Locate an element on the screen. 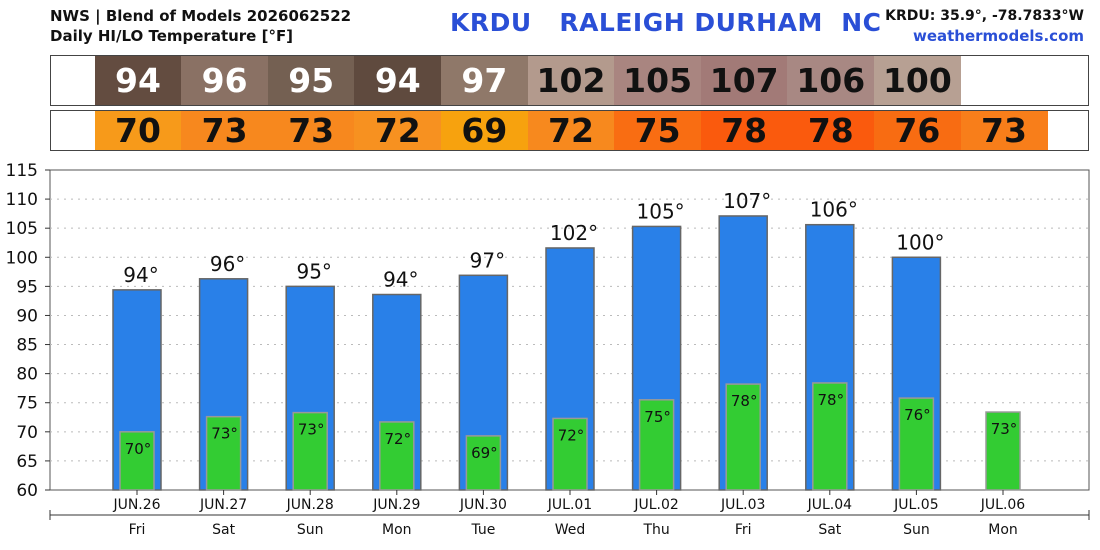  y-tick-label: 75 is located at coordinates (27, 404).